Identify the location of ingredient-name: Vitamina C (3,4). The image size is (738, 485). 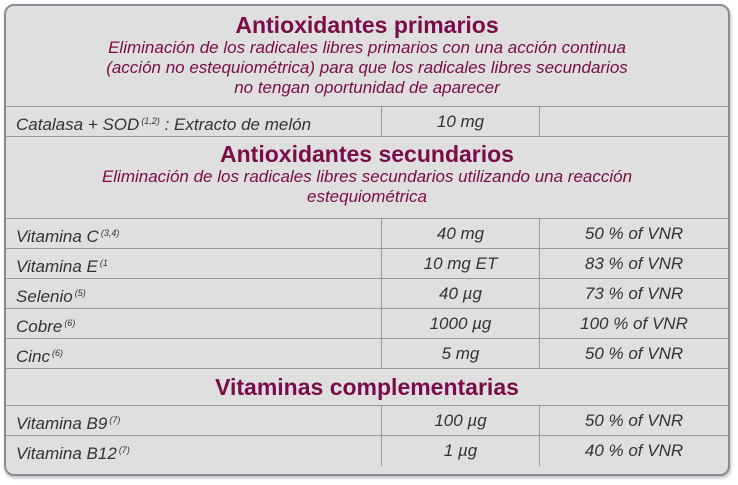
(194, 233).